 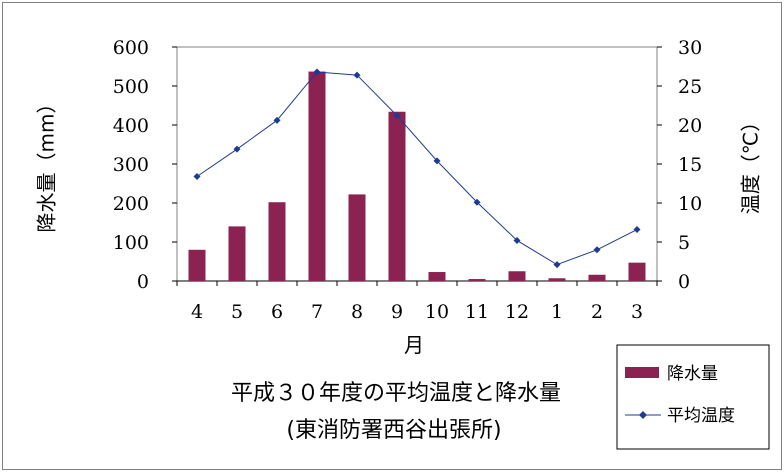 What do you see at coordinates (143, 282) in the screenshot?
I see `left-tick-label: 0` at bounding box center [143, 282].